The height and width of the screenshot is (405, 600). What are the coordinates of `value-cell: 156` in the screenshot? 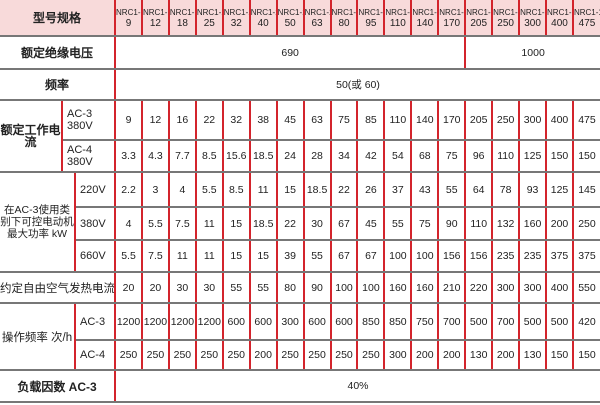 It's located at (452, 256).